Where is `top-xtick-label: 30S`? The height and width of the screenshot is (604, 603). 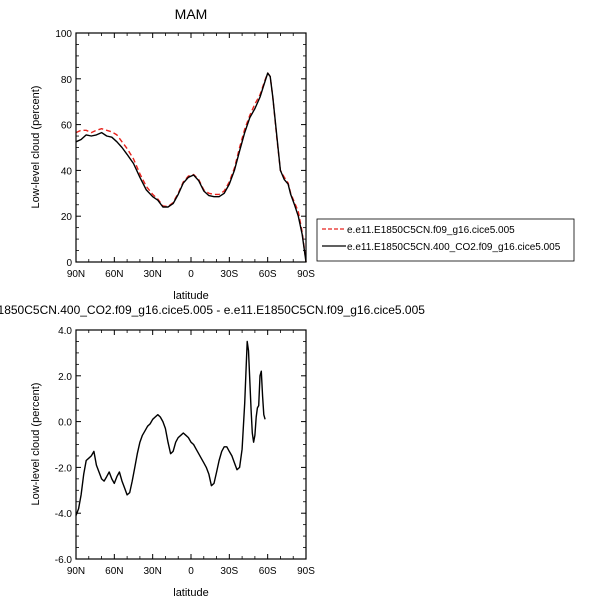 top-xtick-label: 30S is located at coordinates (229, 274).